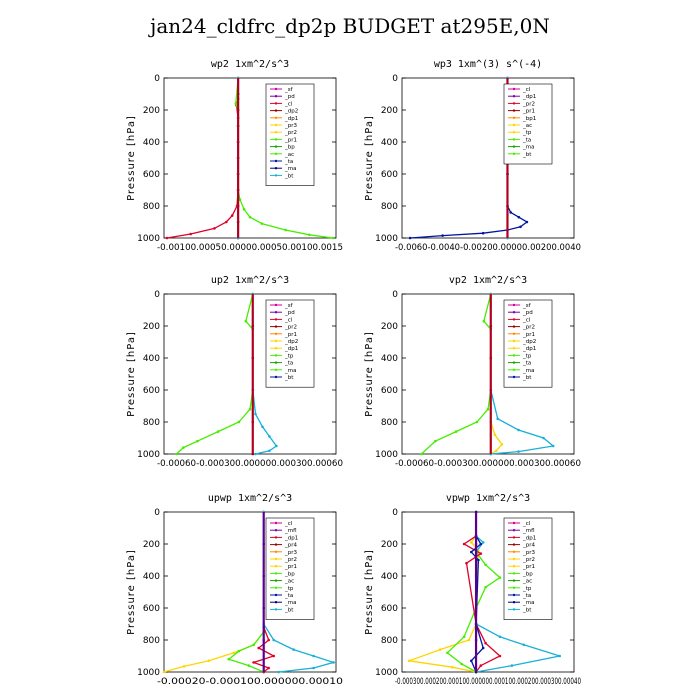  Describe the element at coordinates (250, 280) in the screenshot. I see `panel-title: up2 1xm^2/s^3` at that location.